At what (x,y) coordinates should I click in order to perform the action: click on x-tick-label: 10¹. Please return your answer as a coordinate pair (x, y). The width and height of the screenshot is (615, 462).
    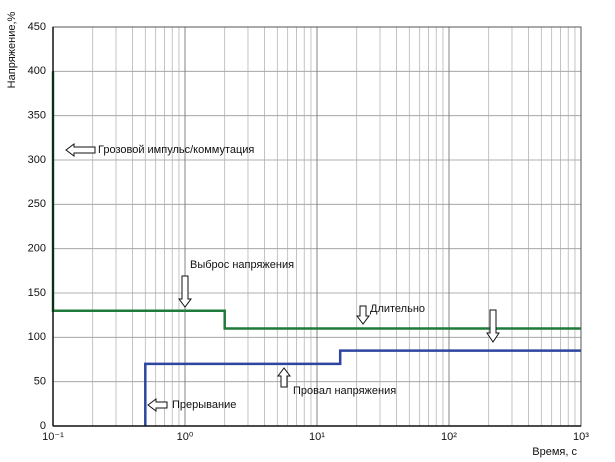
    Looking at the image, I should click on (317, 437).